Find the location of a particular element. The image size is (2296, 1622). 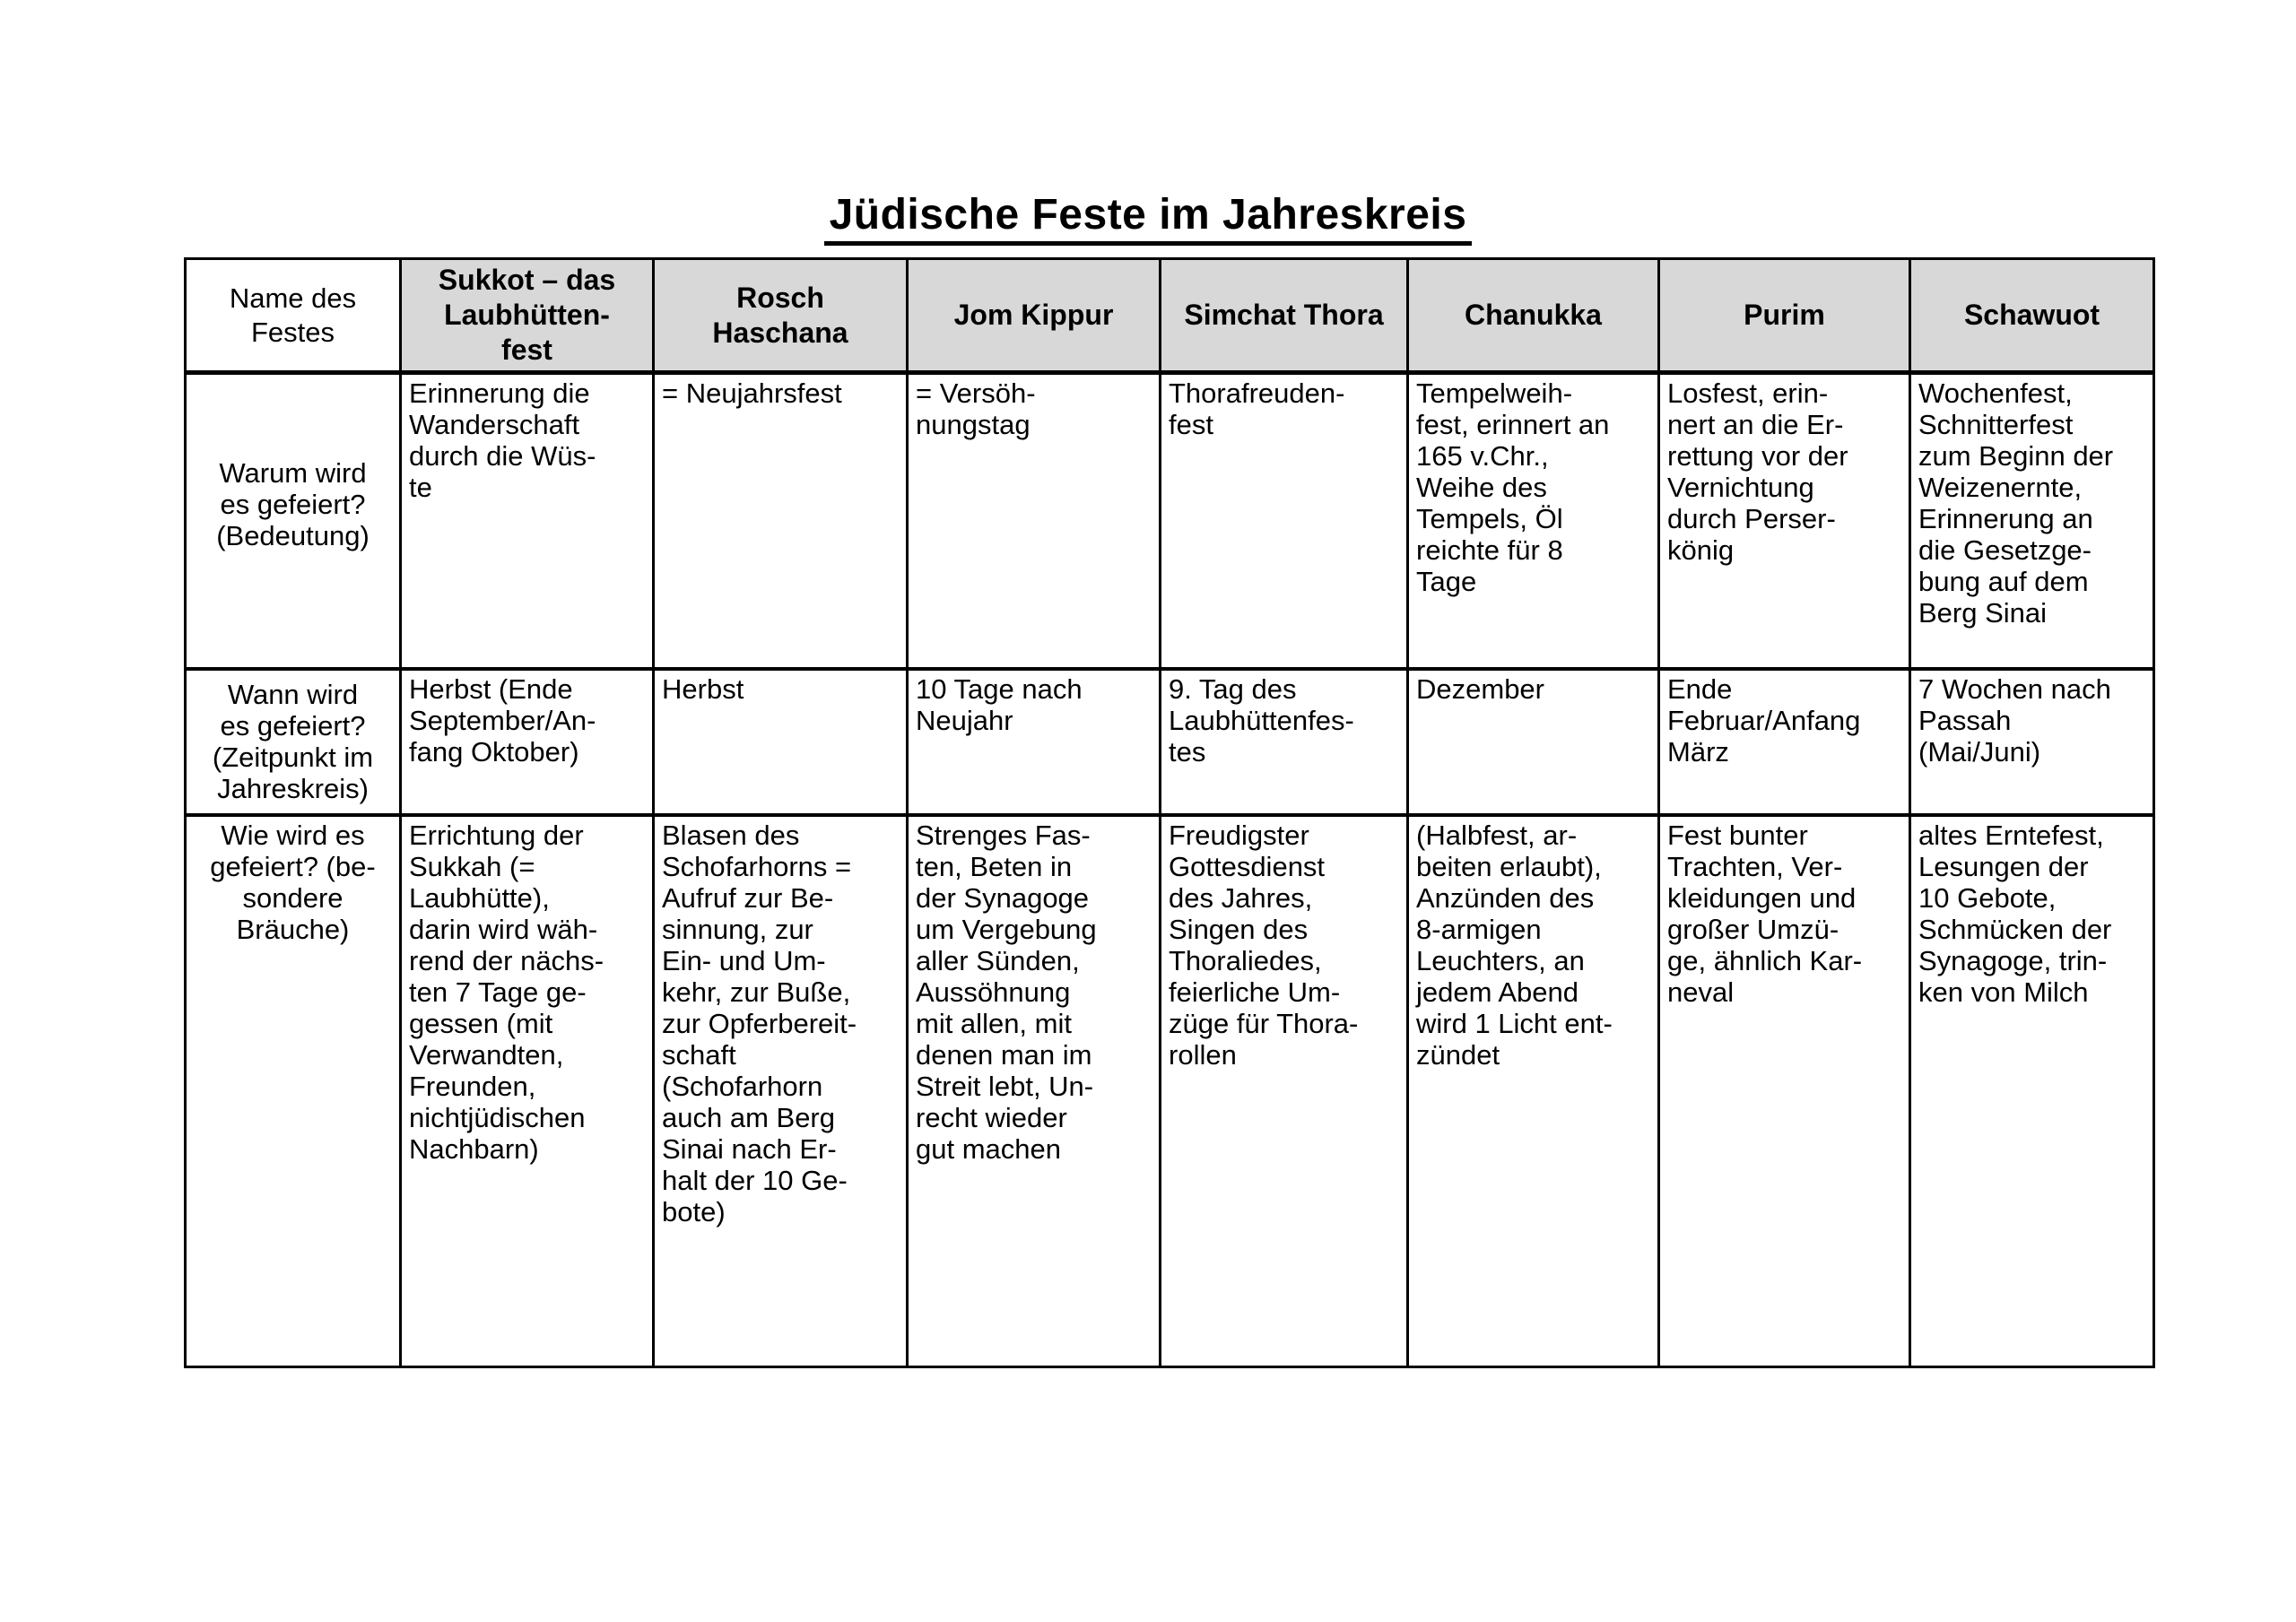

column-header-simchat-thora: Simchat Thora is located at coordinates (1284, 316).